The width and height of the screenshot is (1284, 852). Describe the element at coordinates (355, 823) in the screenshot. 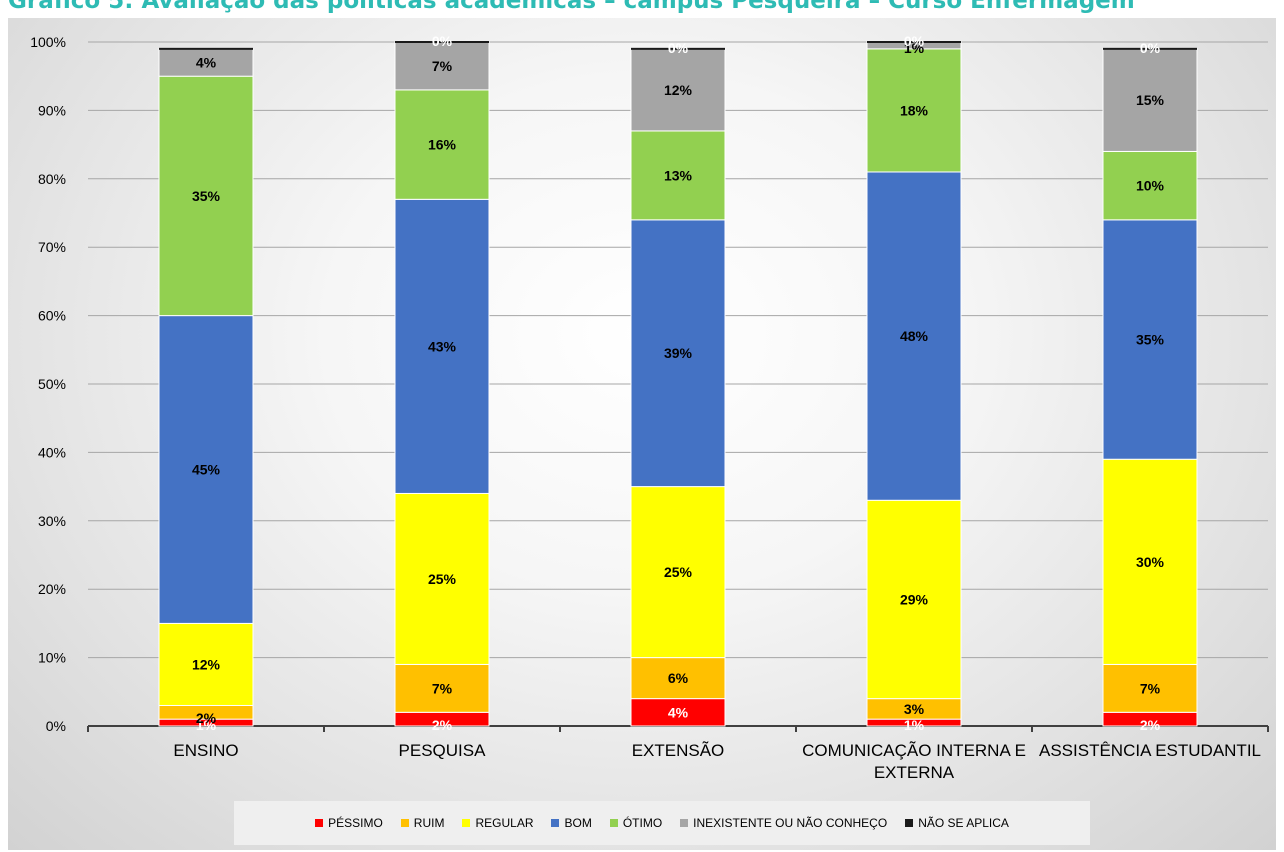

I see `legend-label: PÉSSIMO` at that location.